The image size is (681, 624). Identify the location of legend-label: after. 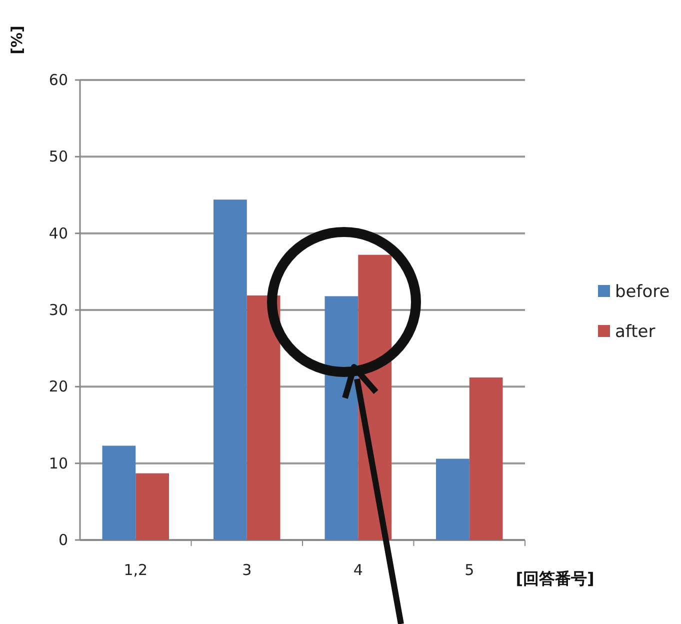
(635, 332).